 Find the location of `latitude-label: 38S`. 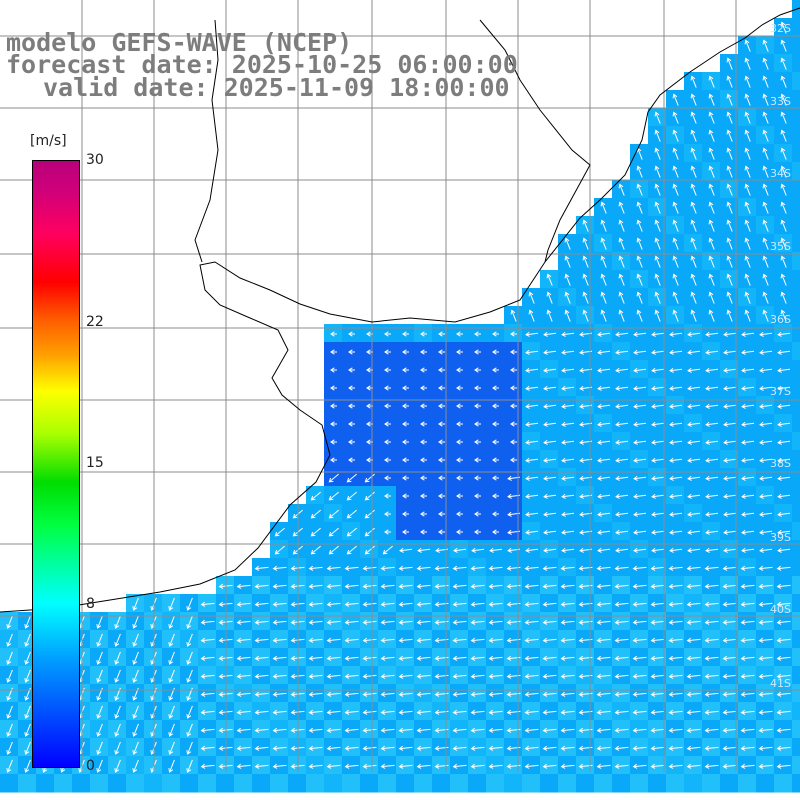

latitude-label: 38S is located at coordinates (780, 463).